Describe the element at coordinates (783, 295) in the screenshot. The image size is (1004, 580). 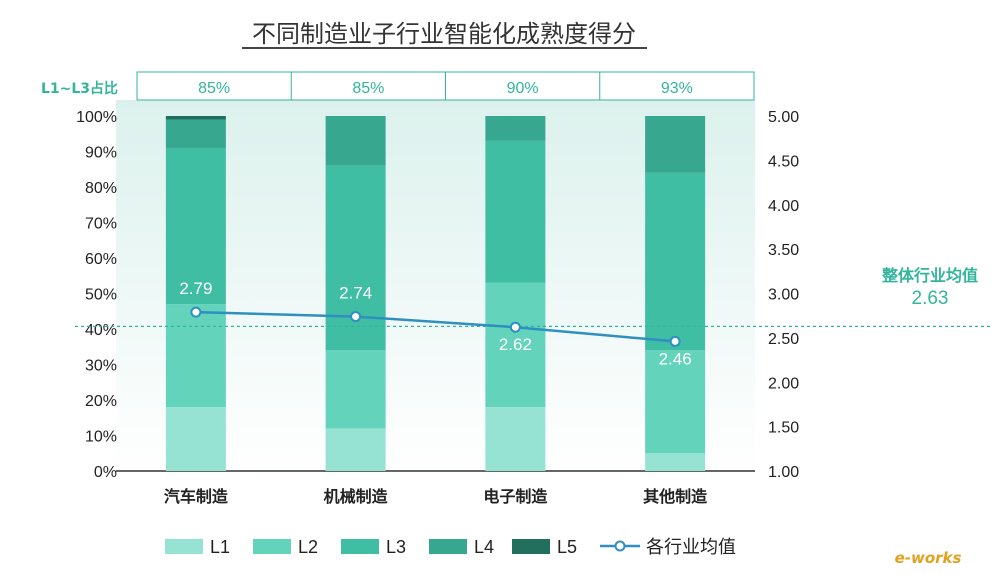
I see `y-right-tick-label: 3.00` at that location.